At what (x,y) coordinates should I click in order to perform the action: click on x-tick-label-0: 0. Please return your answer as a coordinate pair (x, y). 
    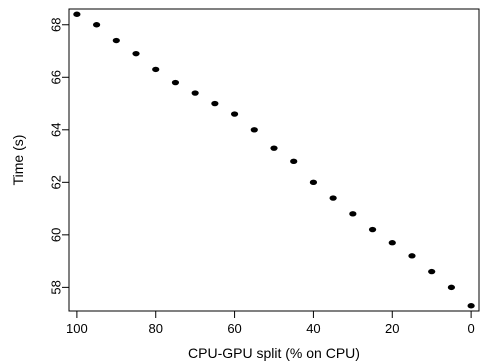
    Looking at the image, I should click on (470, 328).